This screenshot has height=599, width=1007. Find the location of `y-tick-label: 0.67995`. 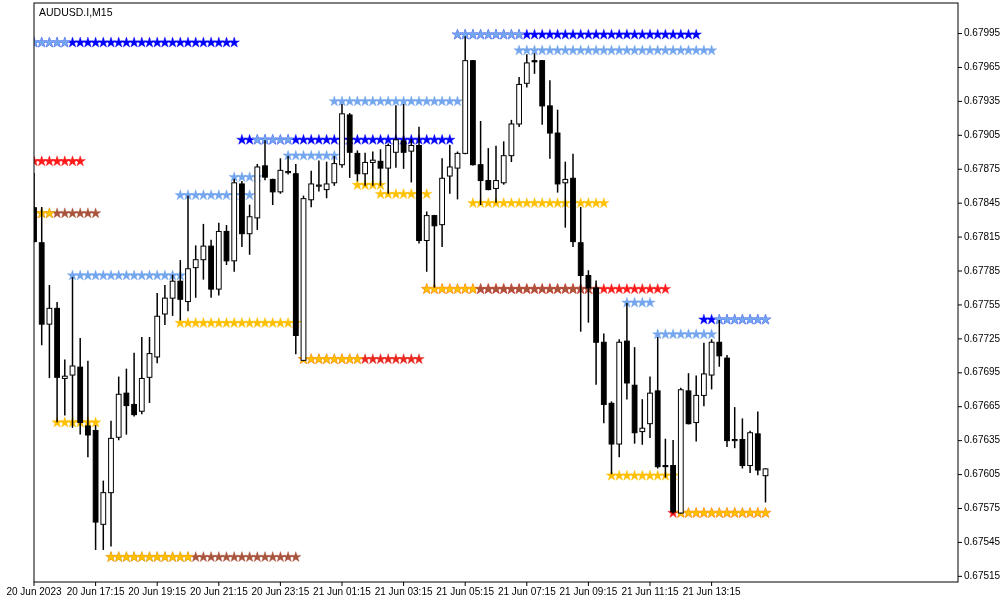

y-tick-label: 0.67995 is located at coordinates (982, 33).